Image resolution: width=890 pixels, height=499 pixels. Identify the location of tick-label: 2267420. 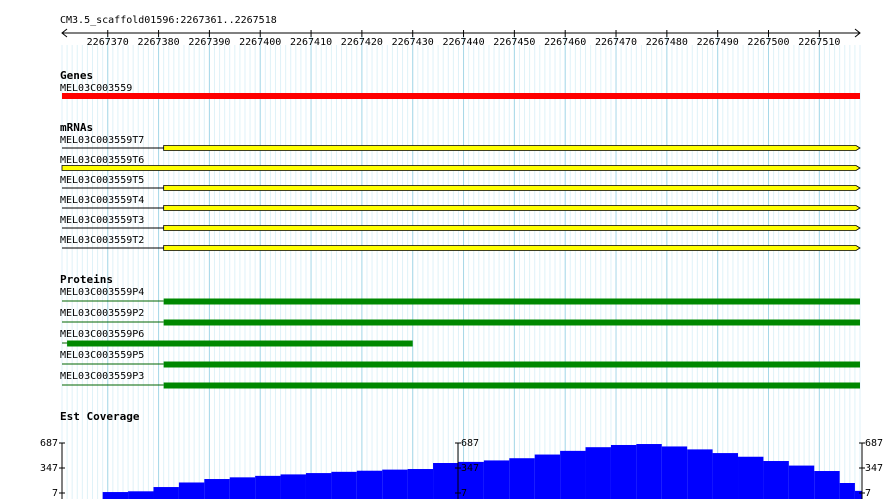
(362, 42).